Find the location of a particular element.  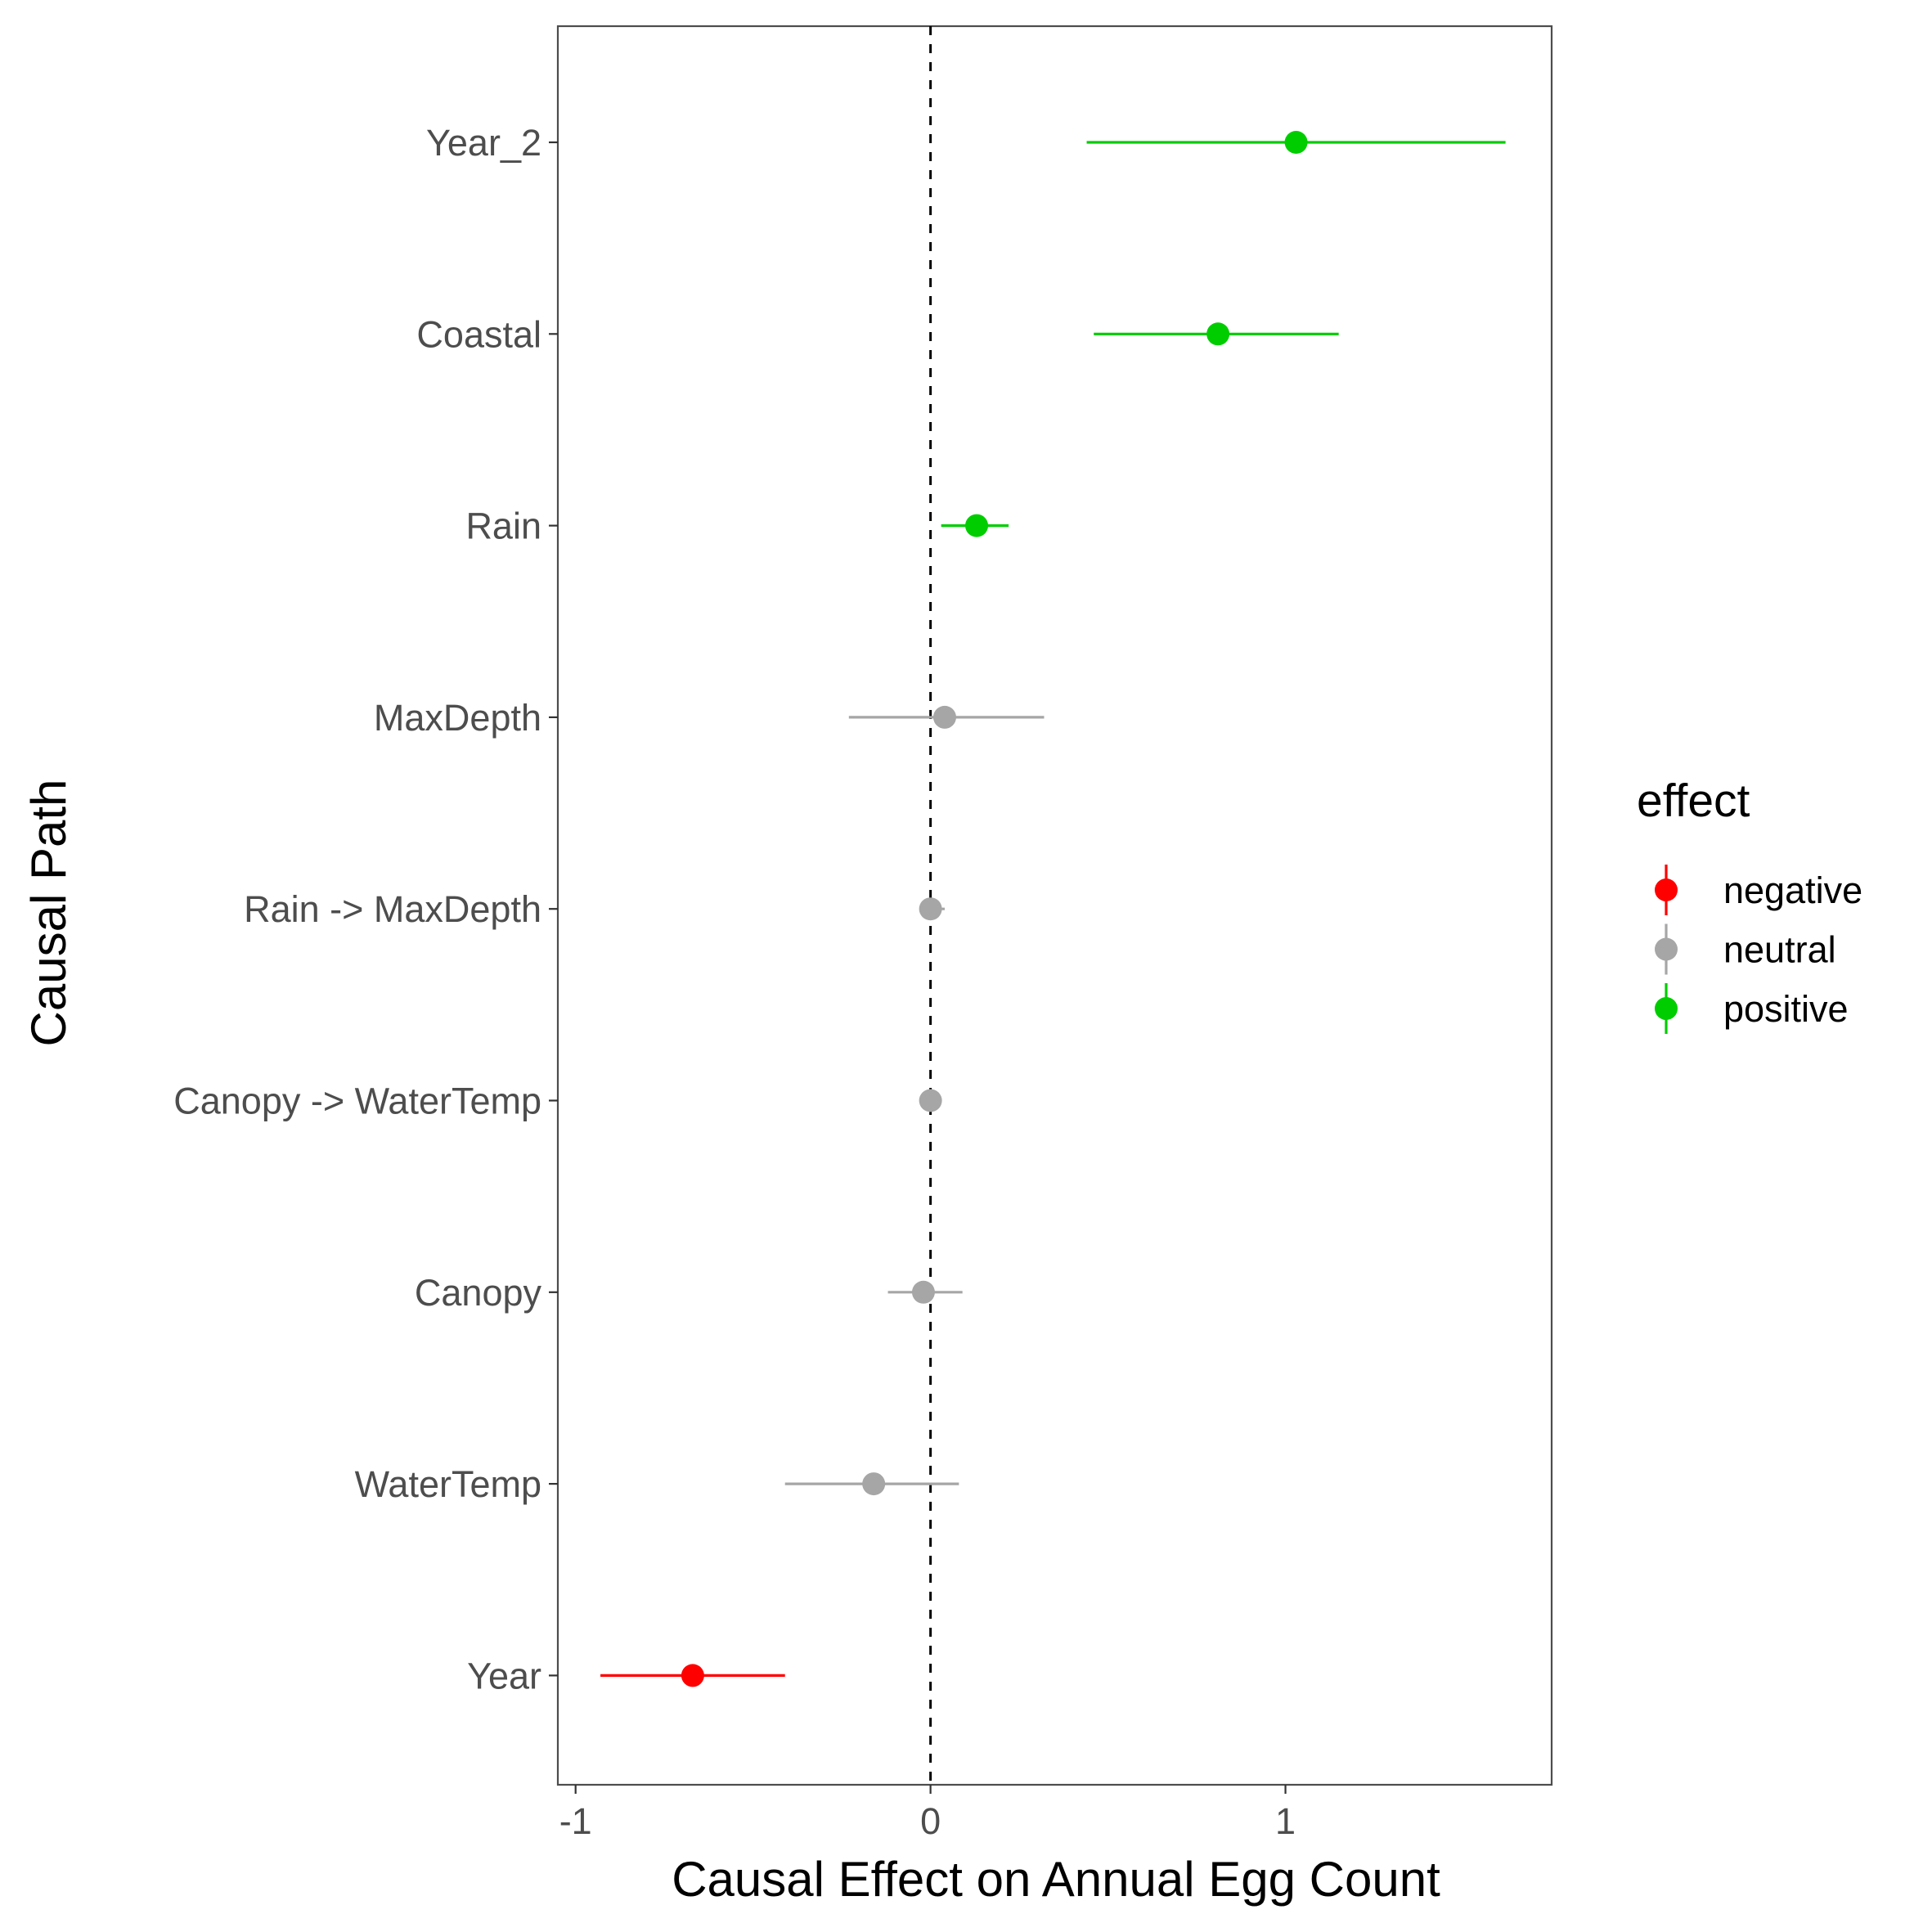

legend: effect negative neutral positive is located at coordinates (1749, 905).